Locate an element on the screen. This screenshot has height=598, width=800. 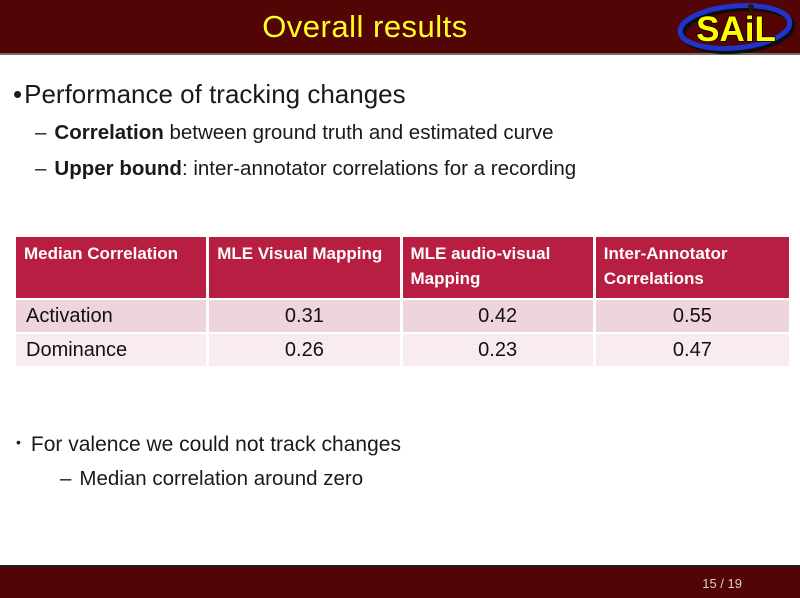
sail-logo: SAiL is located at coordinates (736, 28).